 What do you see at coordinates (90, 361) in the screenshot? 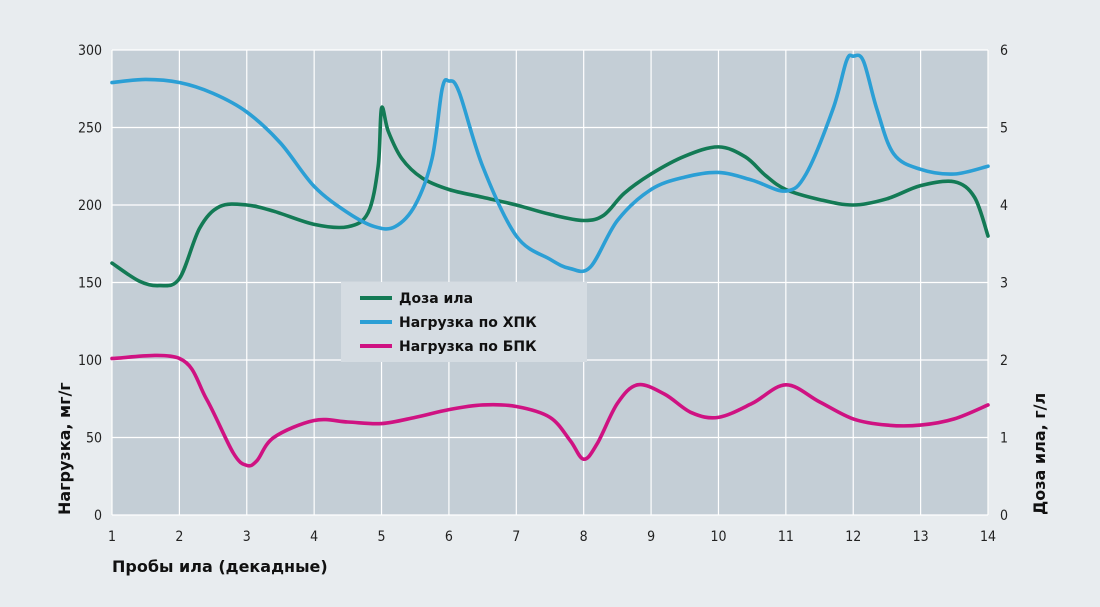
I see `y-left-tick-label: 100` at bounding box center [90, 361].